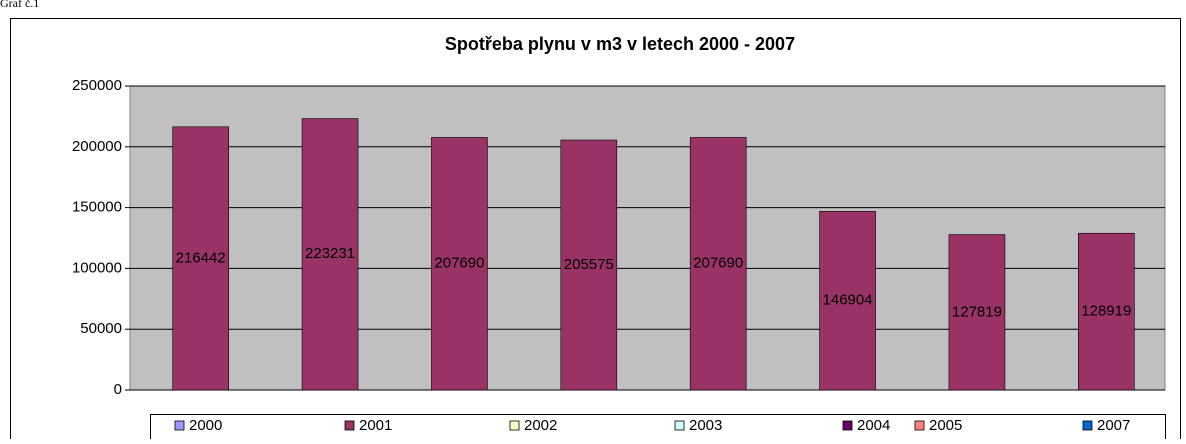 The height and width of the screenshot is (444, 1186). What do you see at coordinates (1113, 425) in the screenshot?
I see `legend-label: 2007` at bounding box center [1113, 425].